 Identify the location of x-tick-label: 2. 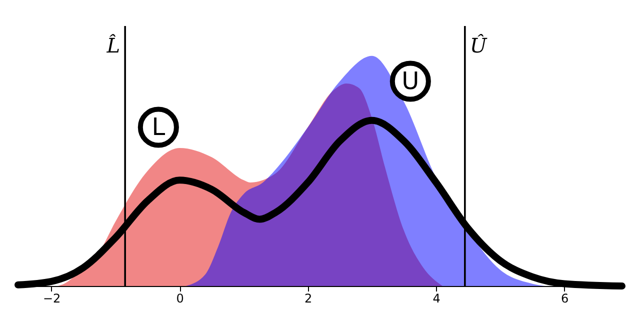
(308, 299).